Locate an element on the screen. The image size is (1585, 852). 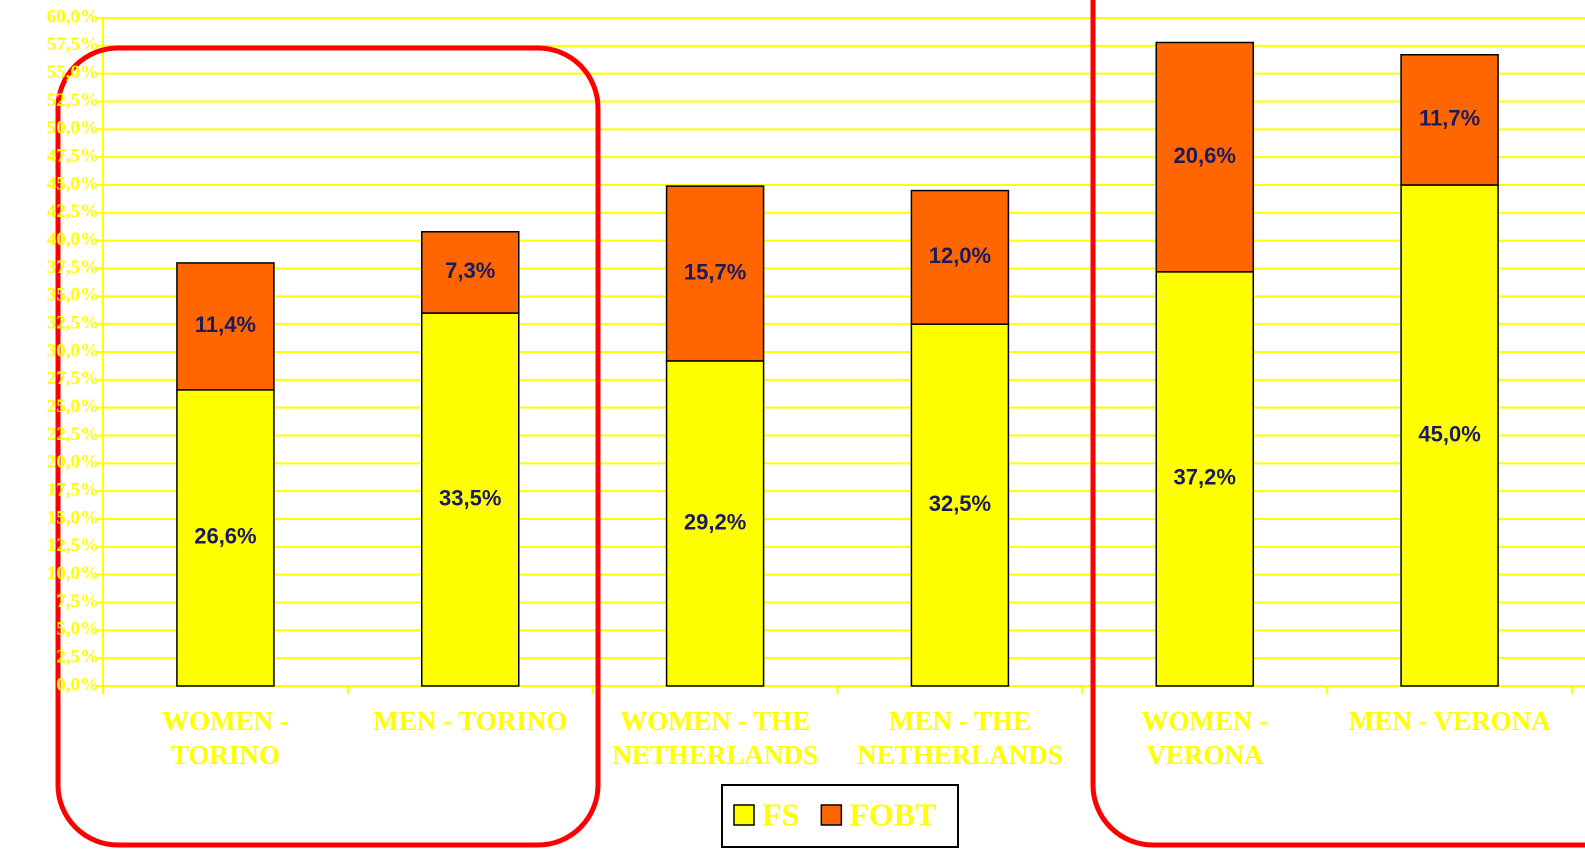
y-tick-label: 17,5% is located at coordinates (73, 490).